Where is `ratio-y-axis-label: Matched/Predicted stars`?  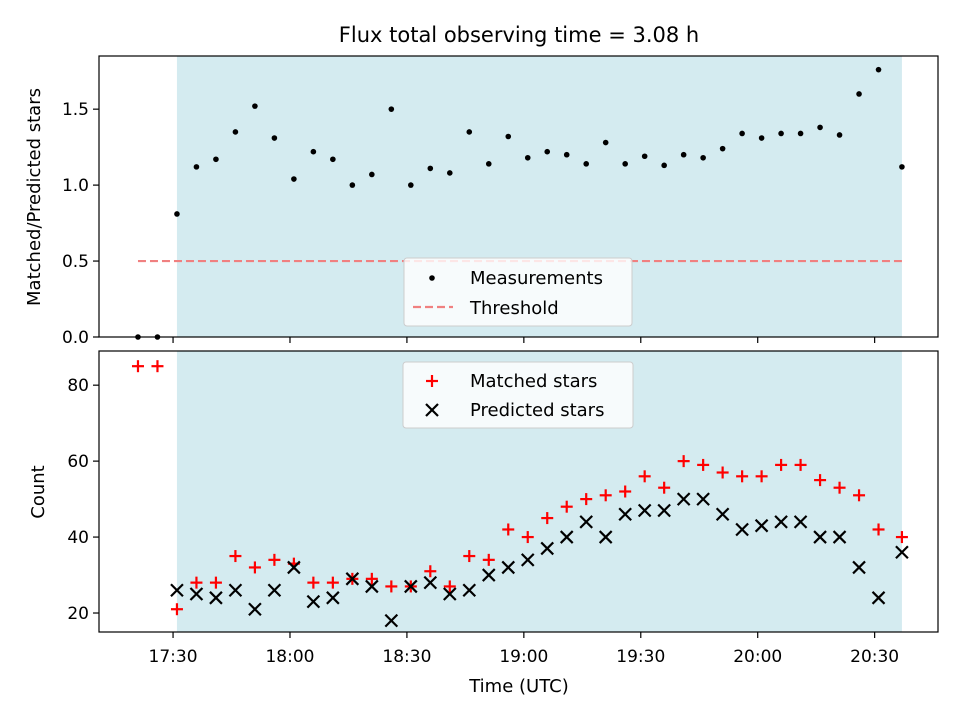 ratio-y-axis-label: Matched/Predicted stars is located at coordinates (34, 197).